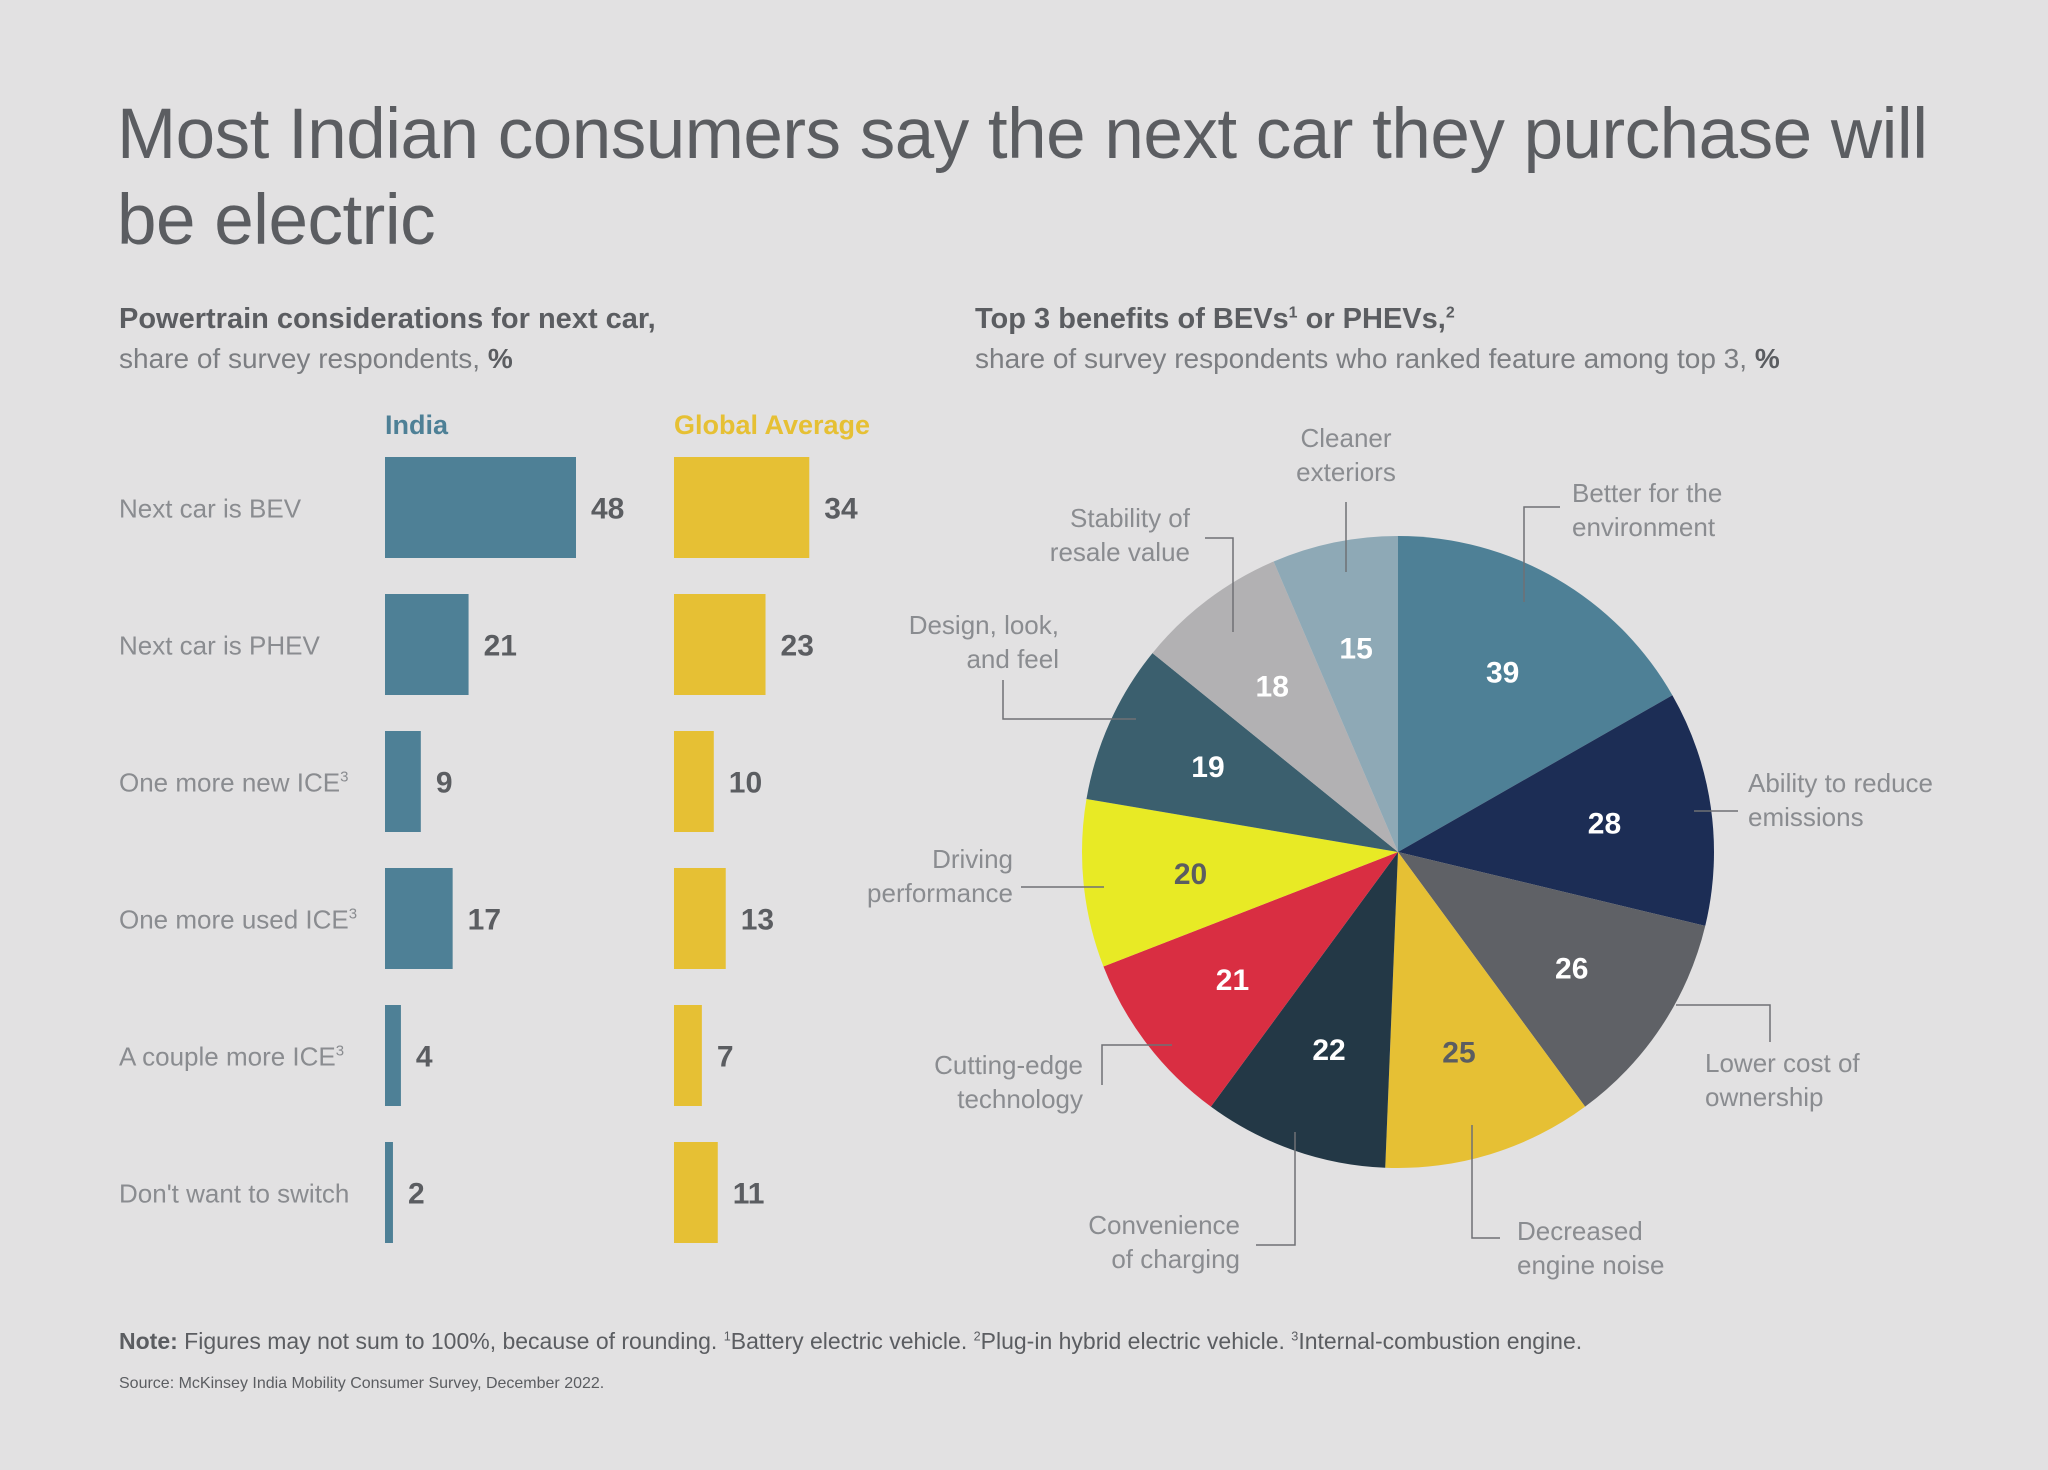  What do you see at coordinates (1502, 673) in the screenshot?
I see `pie-value-label: 39` at bounding box center [1502, 673].